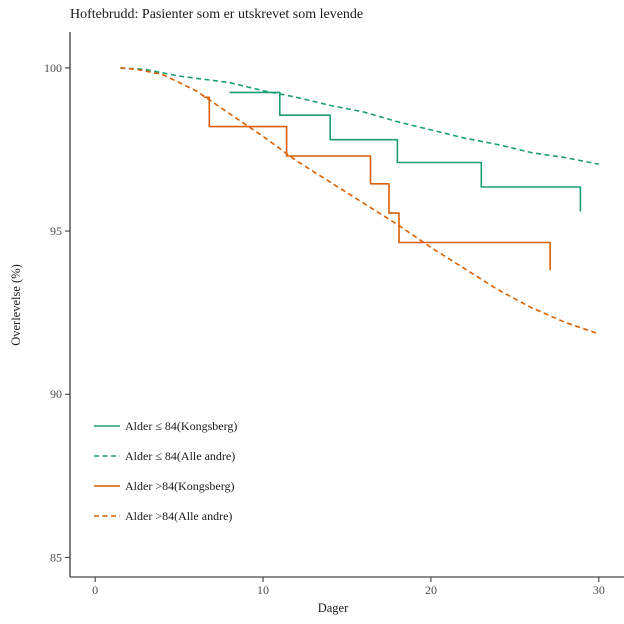  I want to click on x-tick-label: 10, so click(263, 590).